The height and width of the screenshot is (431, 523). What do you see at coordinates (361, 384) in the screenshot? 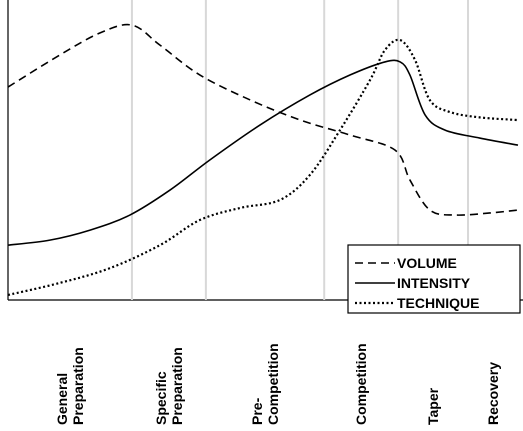
I see `phase-label: Competition` at bounding box center [361, 384].